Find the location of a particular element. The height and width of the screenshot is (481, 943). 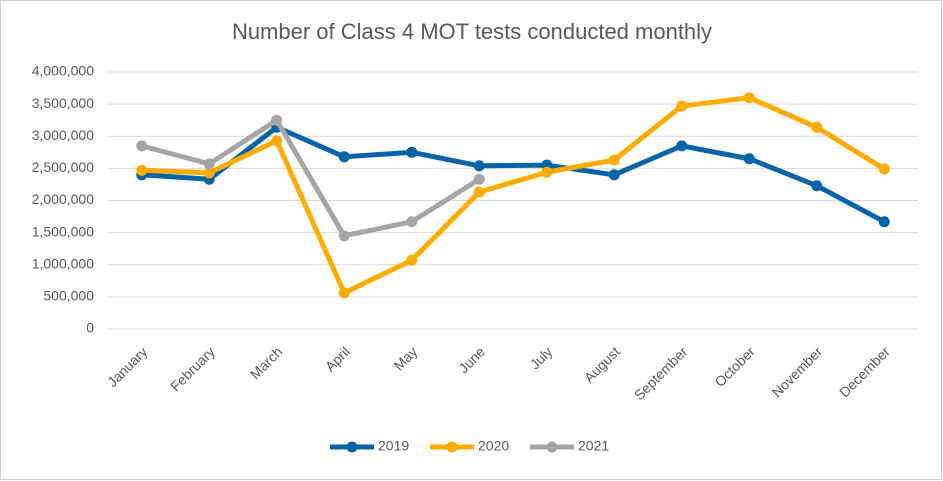

legend-label: 2021 is located at coordinates (593, 446).